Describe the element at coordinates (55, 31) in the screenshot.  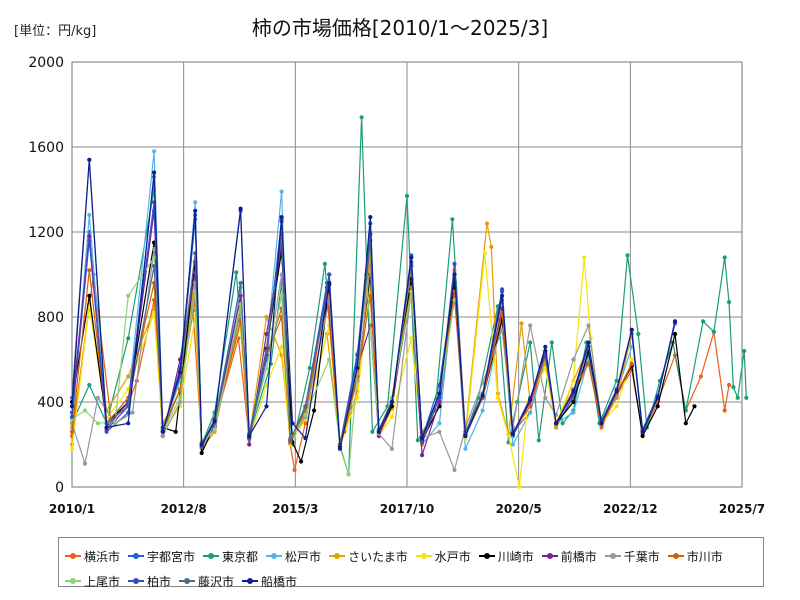
I see `unit-label: [単位：円/kg]` at that location.